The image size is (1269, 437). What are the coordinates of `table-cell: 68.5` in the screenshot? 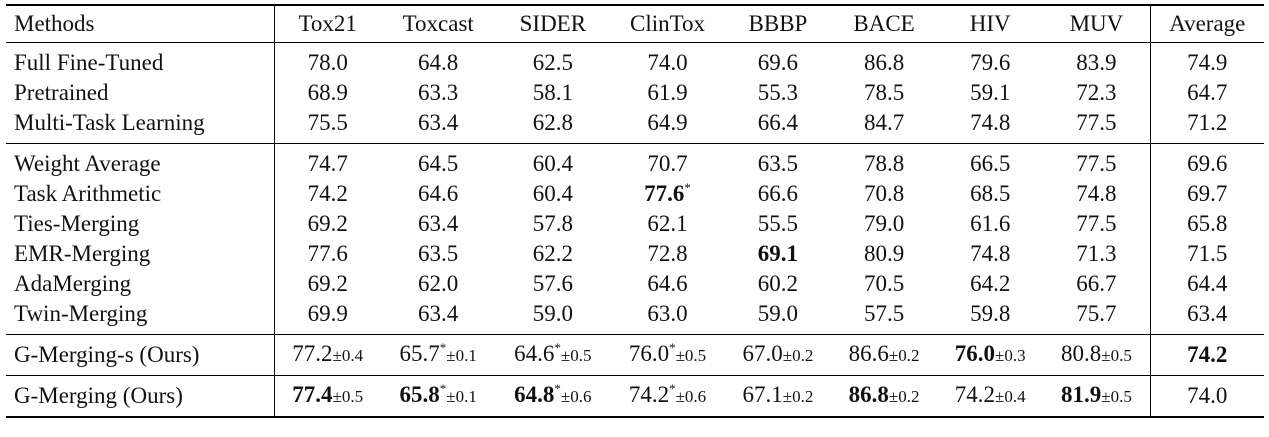 It's located at (990, 194).